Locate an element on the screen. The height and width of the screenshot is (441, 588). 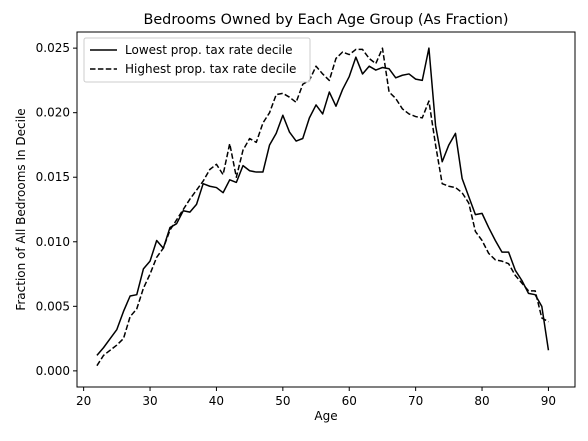
y-axis: 0.000 0.005 0.010 0.015 0.020 0.025 is located at coordinates (56, 209).